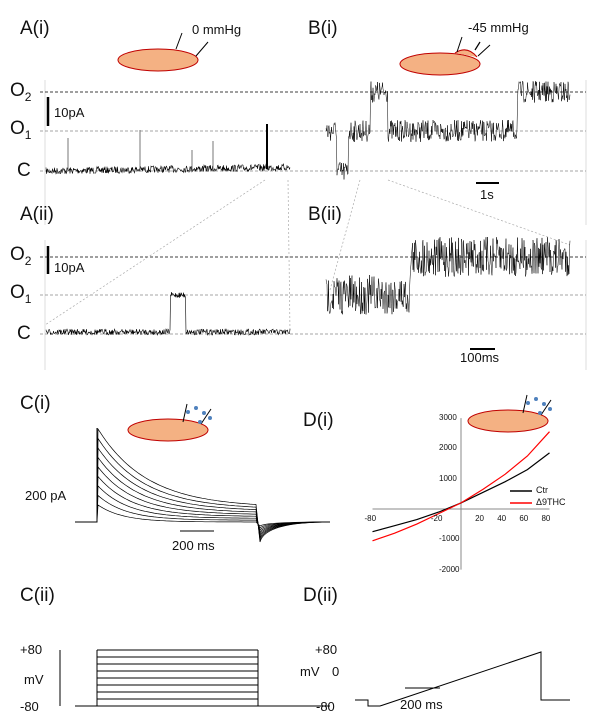 The image size is (600, 724). What do you see at coordinates (459, 44) in the screenshot?
I see `pipette-b` at bounding box center [459, 44].